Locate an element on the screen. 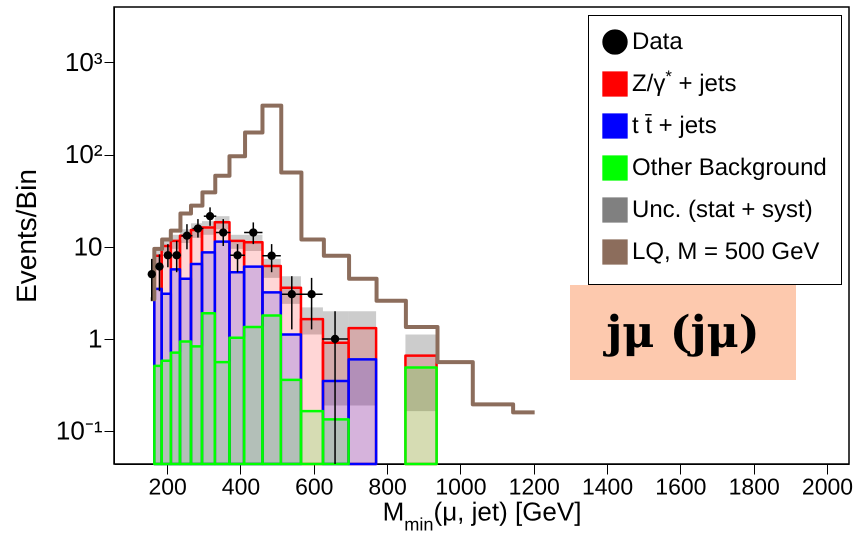 The width and height of the screenshot is (866, 534). x-tick-label: 600 is located at coordinates (314, 487).